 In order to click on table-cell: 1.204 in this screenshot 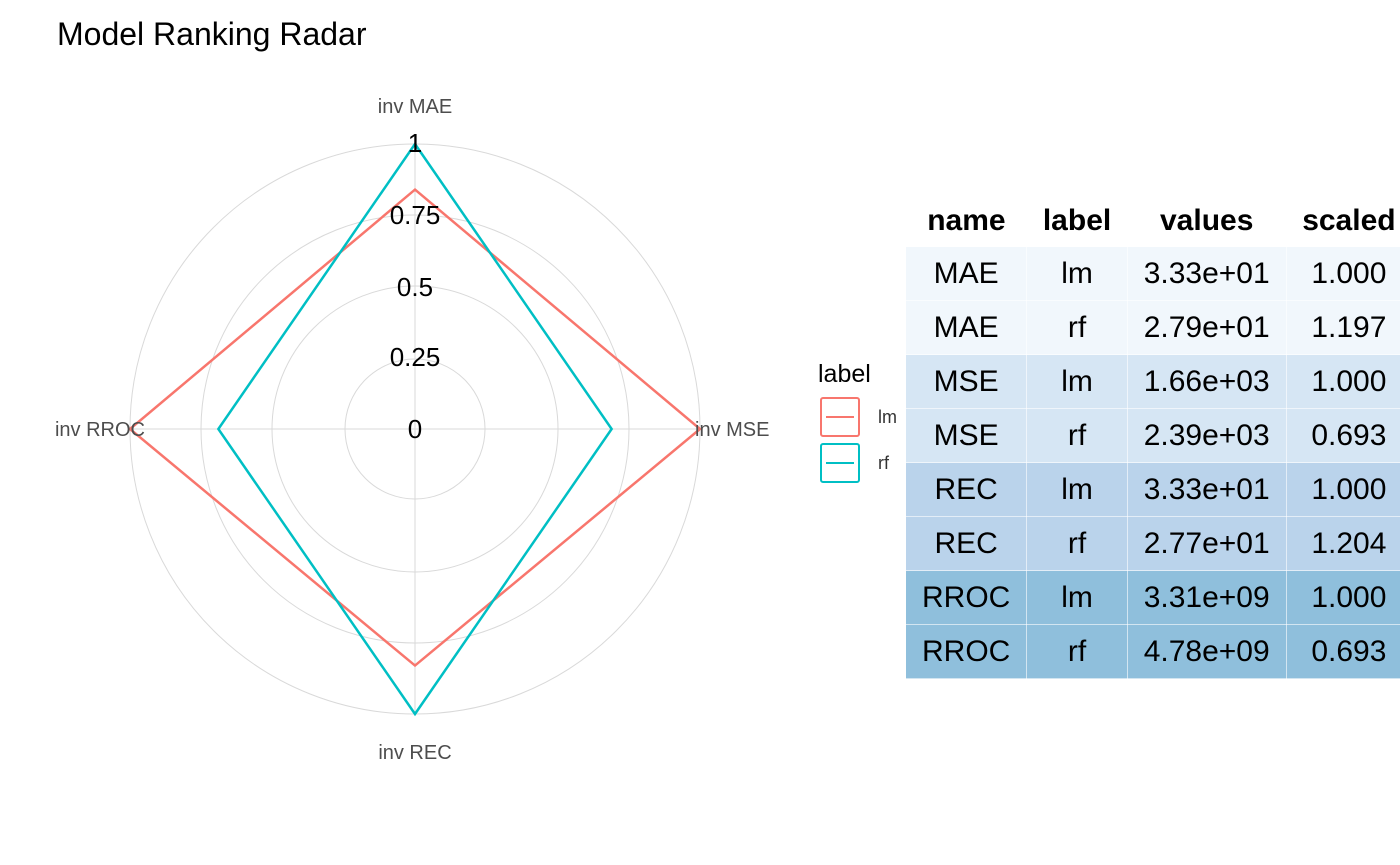, I will do `click(1343, 543)`.